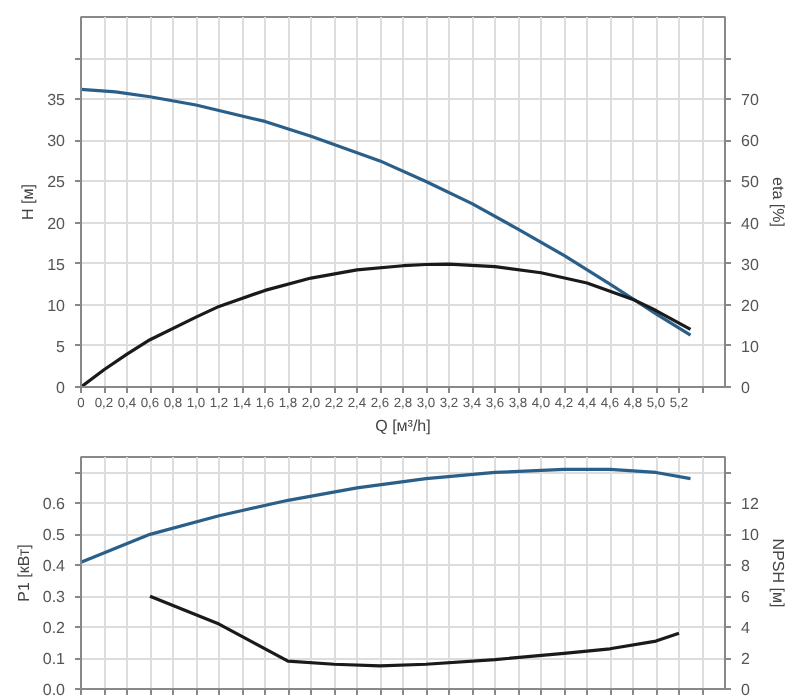 Image resolution: width=800 pixels, height=700 pixels. Describe the element at coordinates (54, 566) in the screenshot. I see `y-tick-label: 0.4` at that location.